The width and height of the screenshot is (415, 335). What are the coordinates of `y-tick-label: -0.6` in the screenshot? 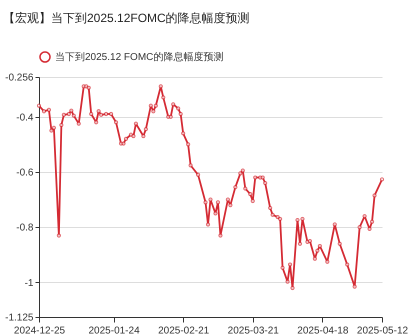 It's located at (25, 173).